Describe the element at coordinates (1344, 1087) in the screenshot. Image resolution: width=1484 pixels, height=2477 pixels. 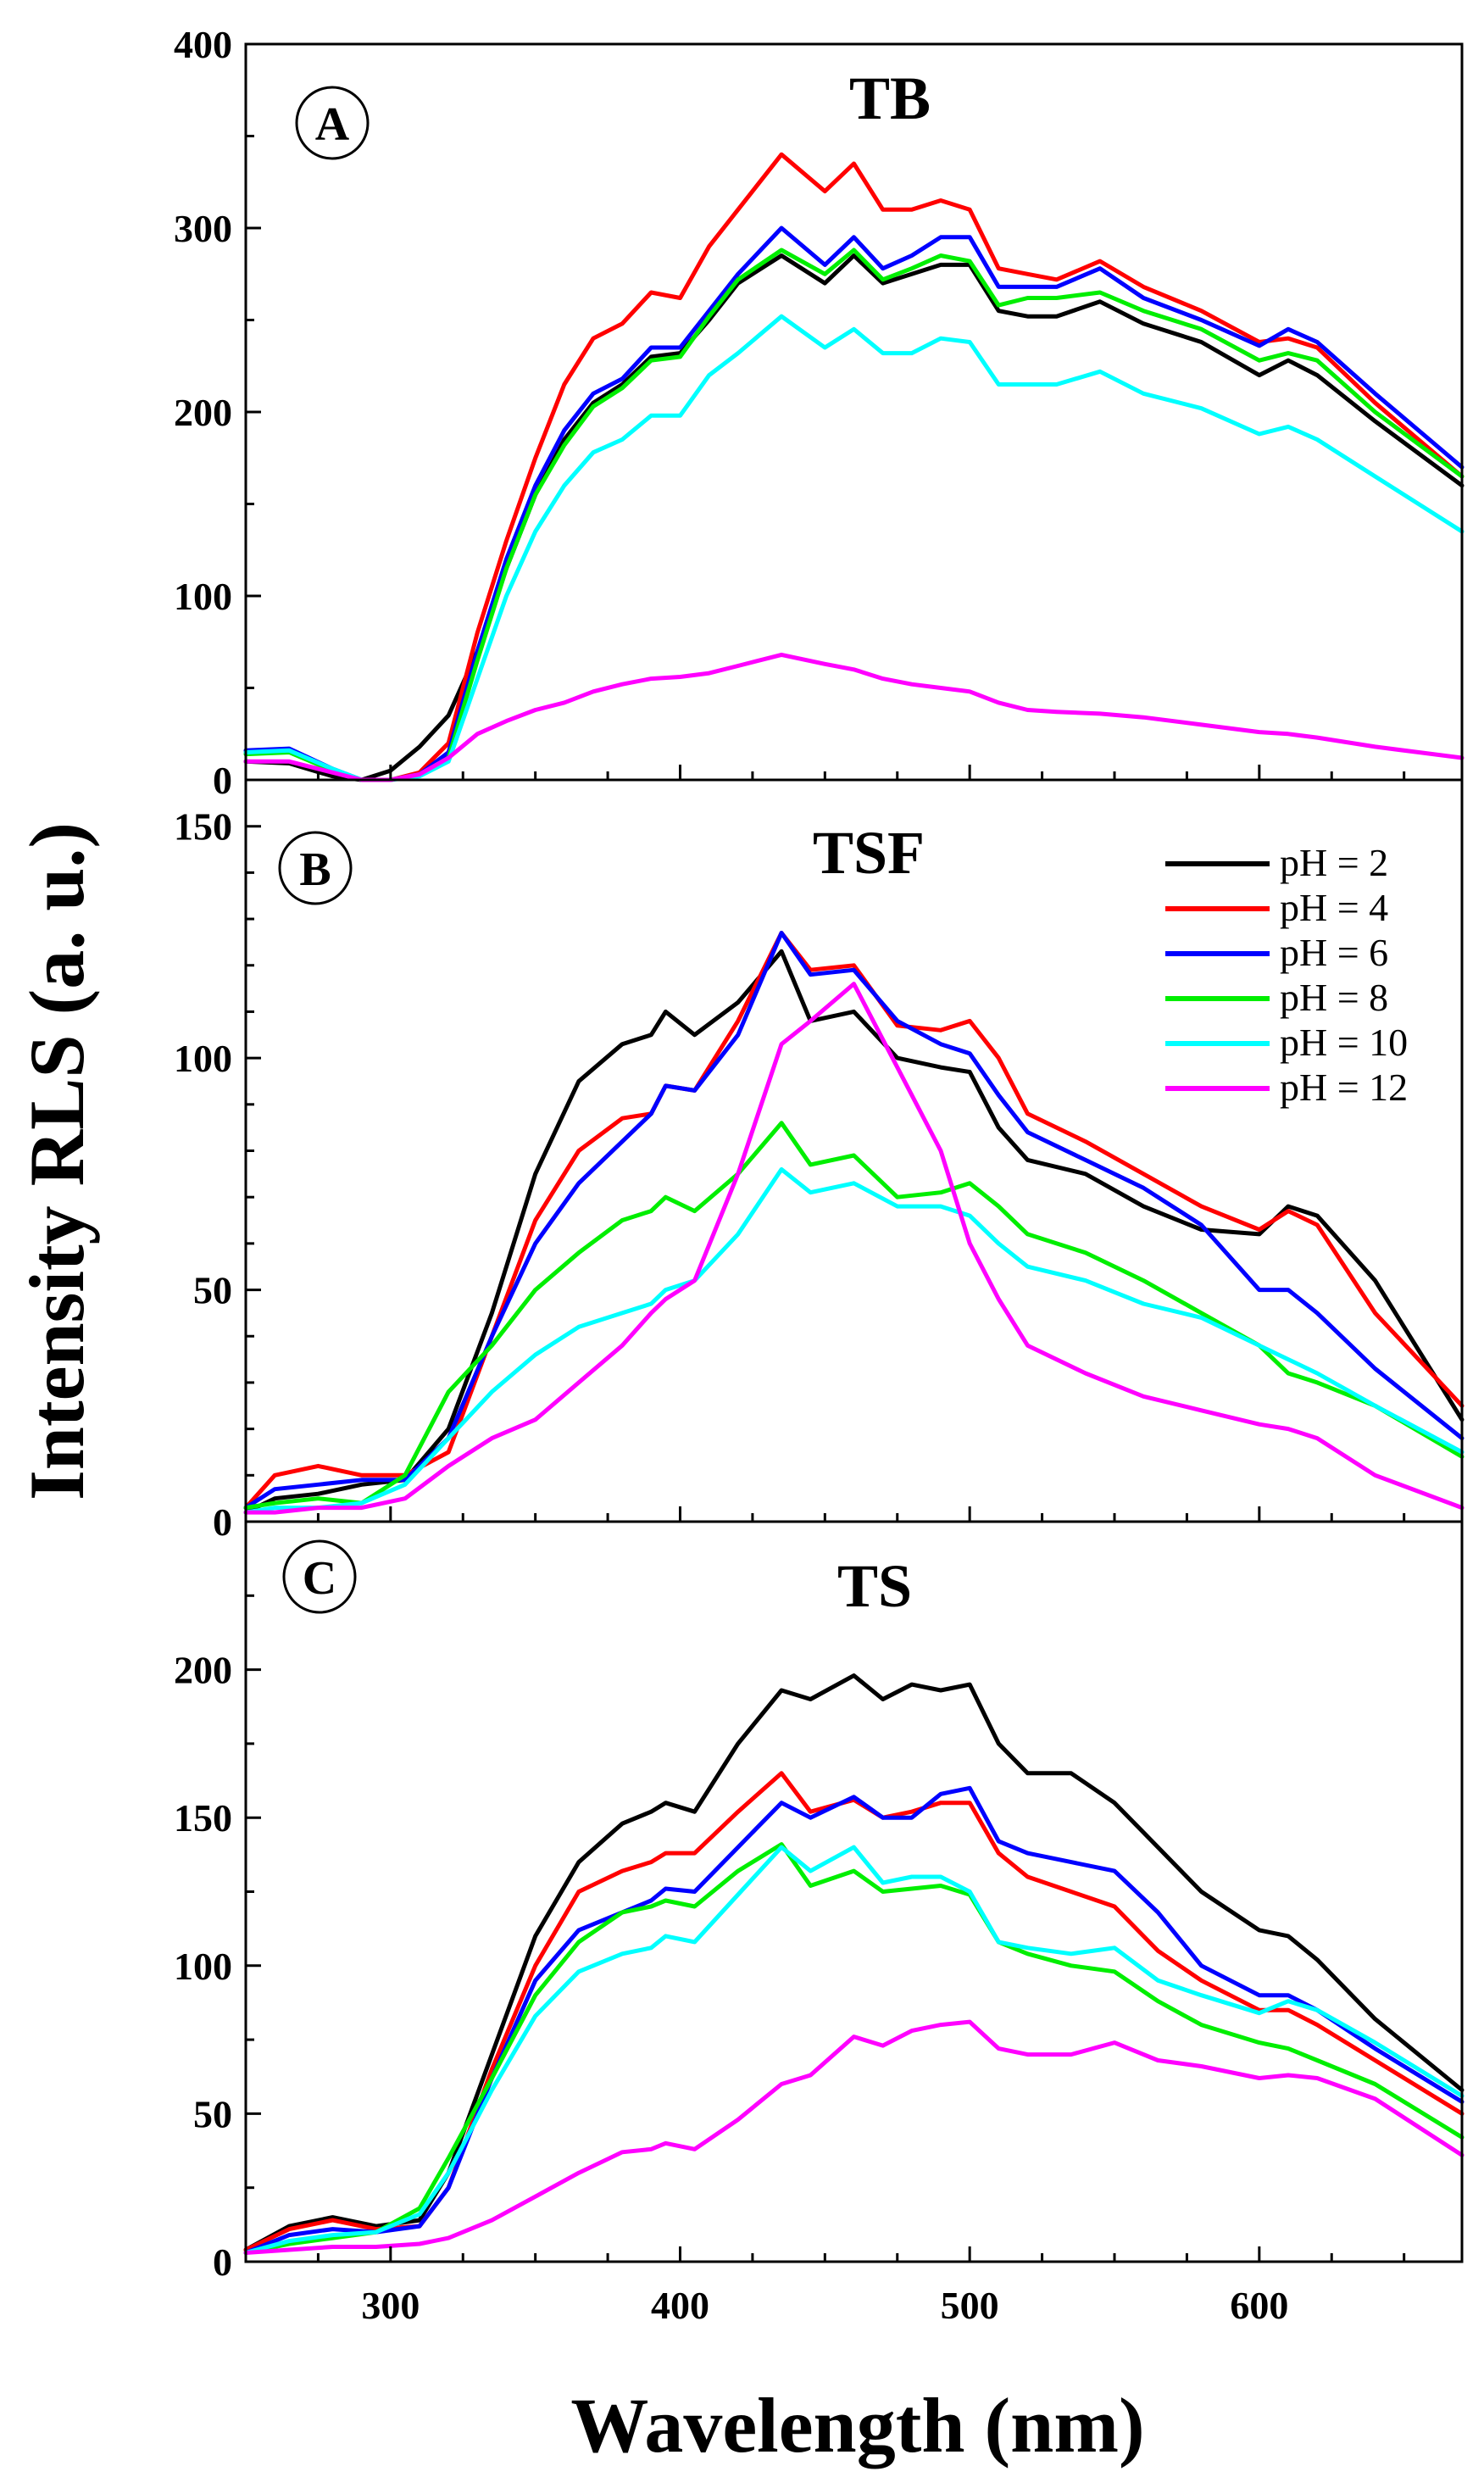
I see `legend-label: pH = 12` at that location.